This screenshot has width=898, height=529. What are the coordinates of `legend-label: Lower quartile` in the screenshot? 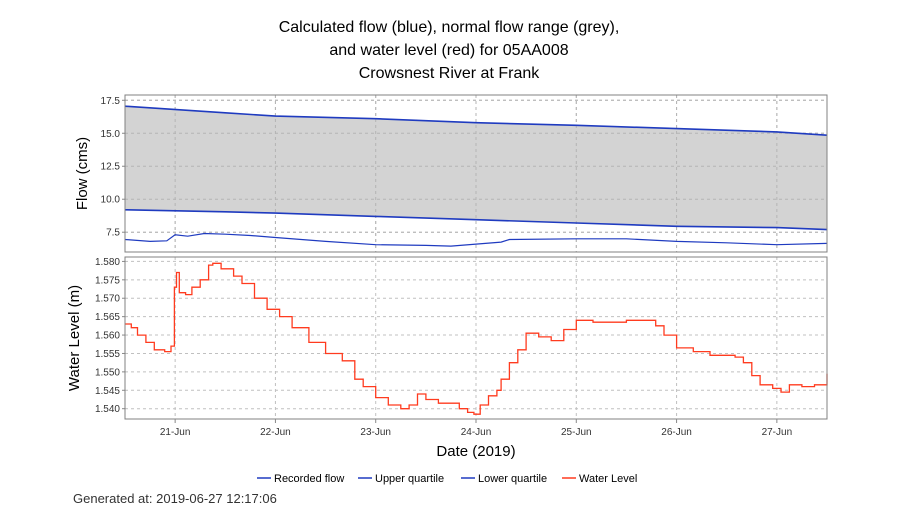 It's located at (512, 479).